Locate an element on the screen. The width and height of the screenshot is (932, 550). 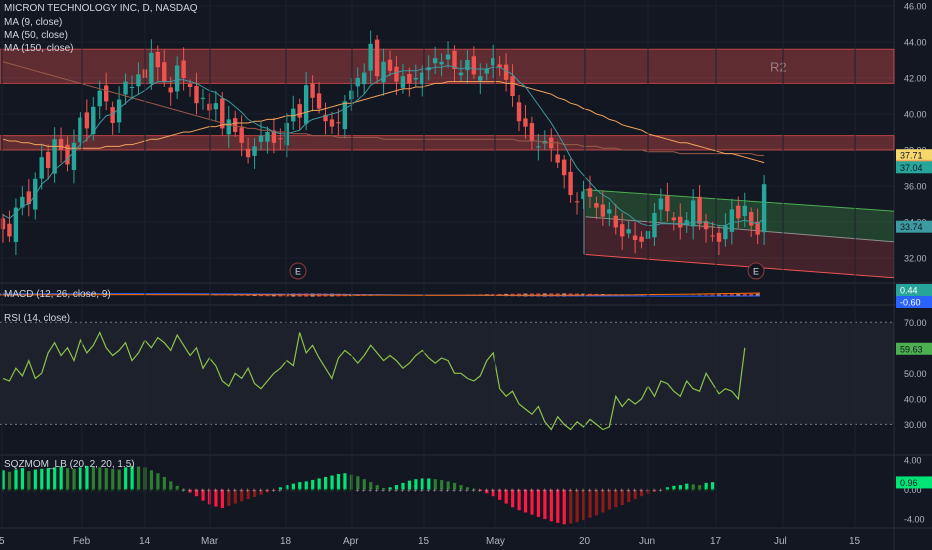
macd-pane-title: MACD (12, 26, close, 9) is located at coordinates (57, 294).